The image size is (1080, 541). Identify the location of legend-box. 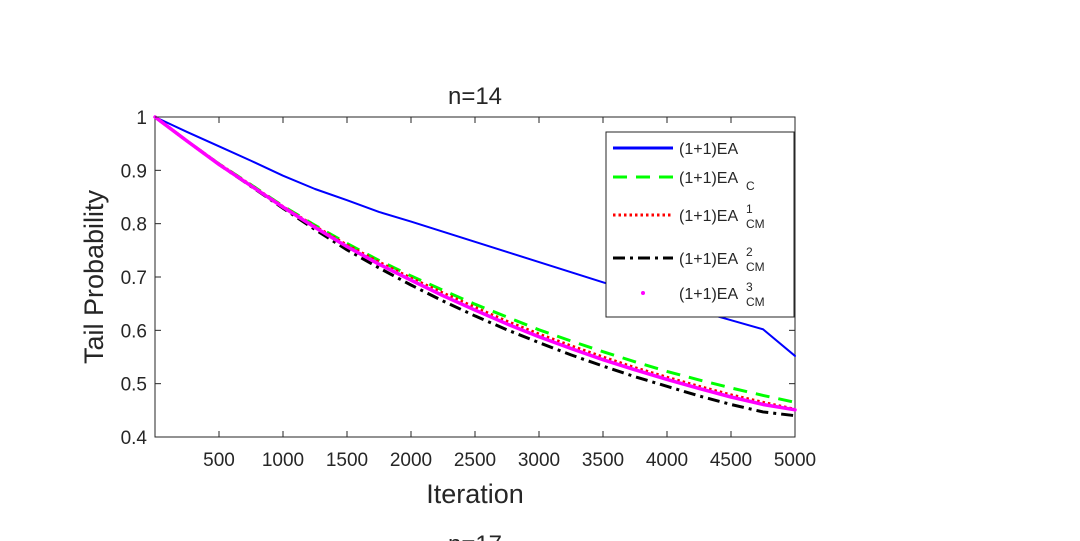
(700, 224).